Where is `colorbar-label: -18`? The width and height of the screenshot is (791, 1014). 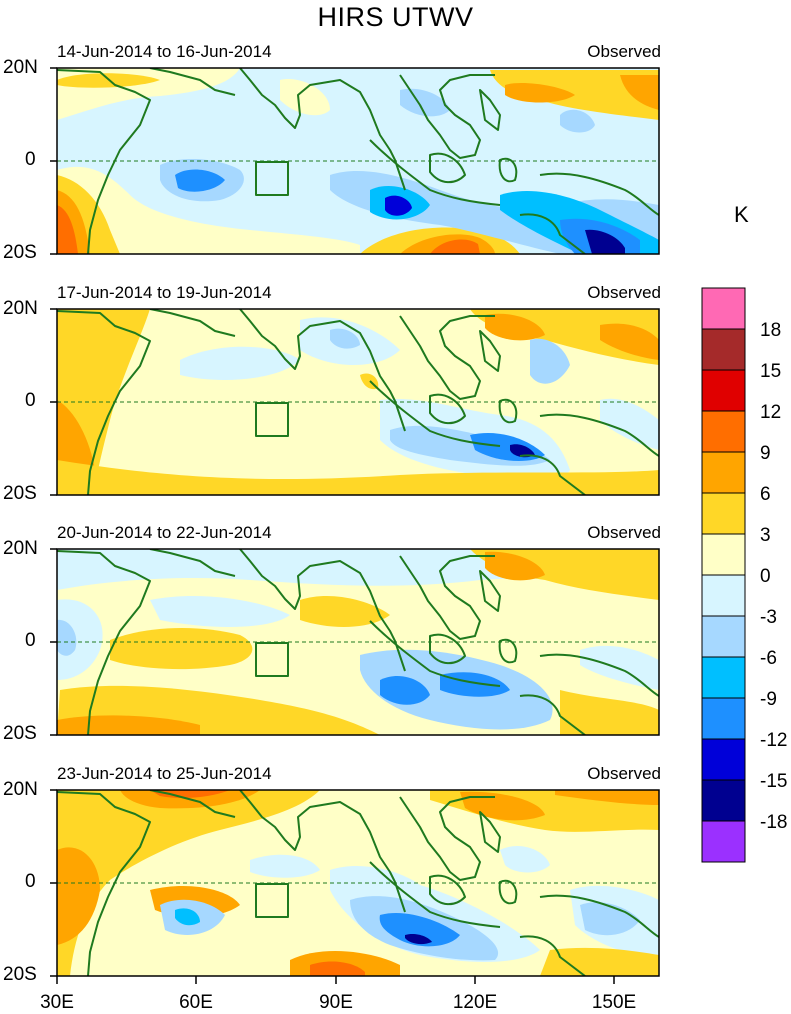
colorbar-label: -18 is located at coordinates (774, 822).